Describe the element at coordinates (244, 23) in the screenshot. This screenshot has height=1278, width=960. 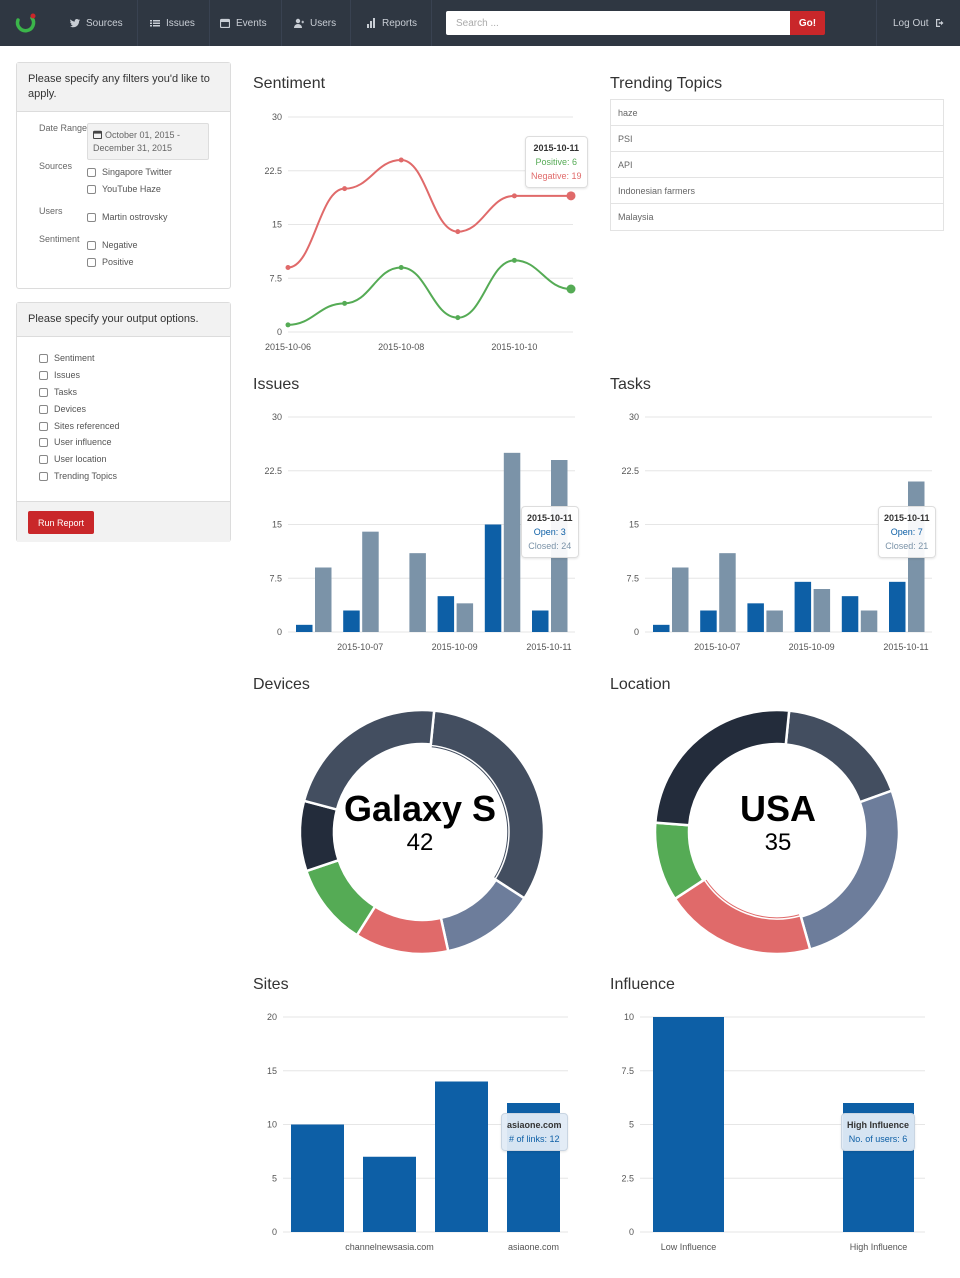
I see `nav-events: Events` at that location.